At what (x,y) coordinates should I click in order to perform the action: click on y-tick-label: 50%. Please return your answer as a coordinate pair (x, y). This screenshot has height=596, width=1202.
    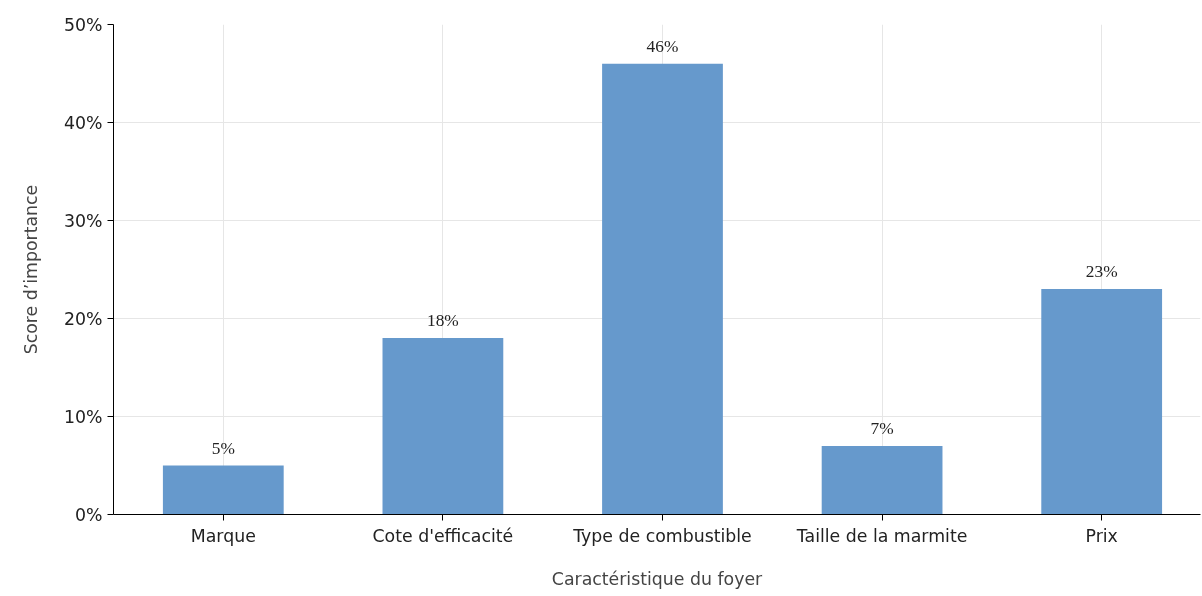
    Looking at the image, I should click on (83, 24).